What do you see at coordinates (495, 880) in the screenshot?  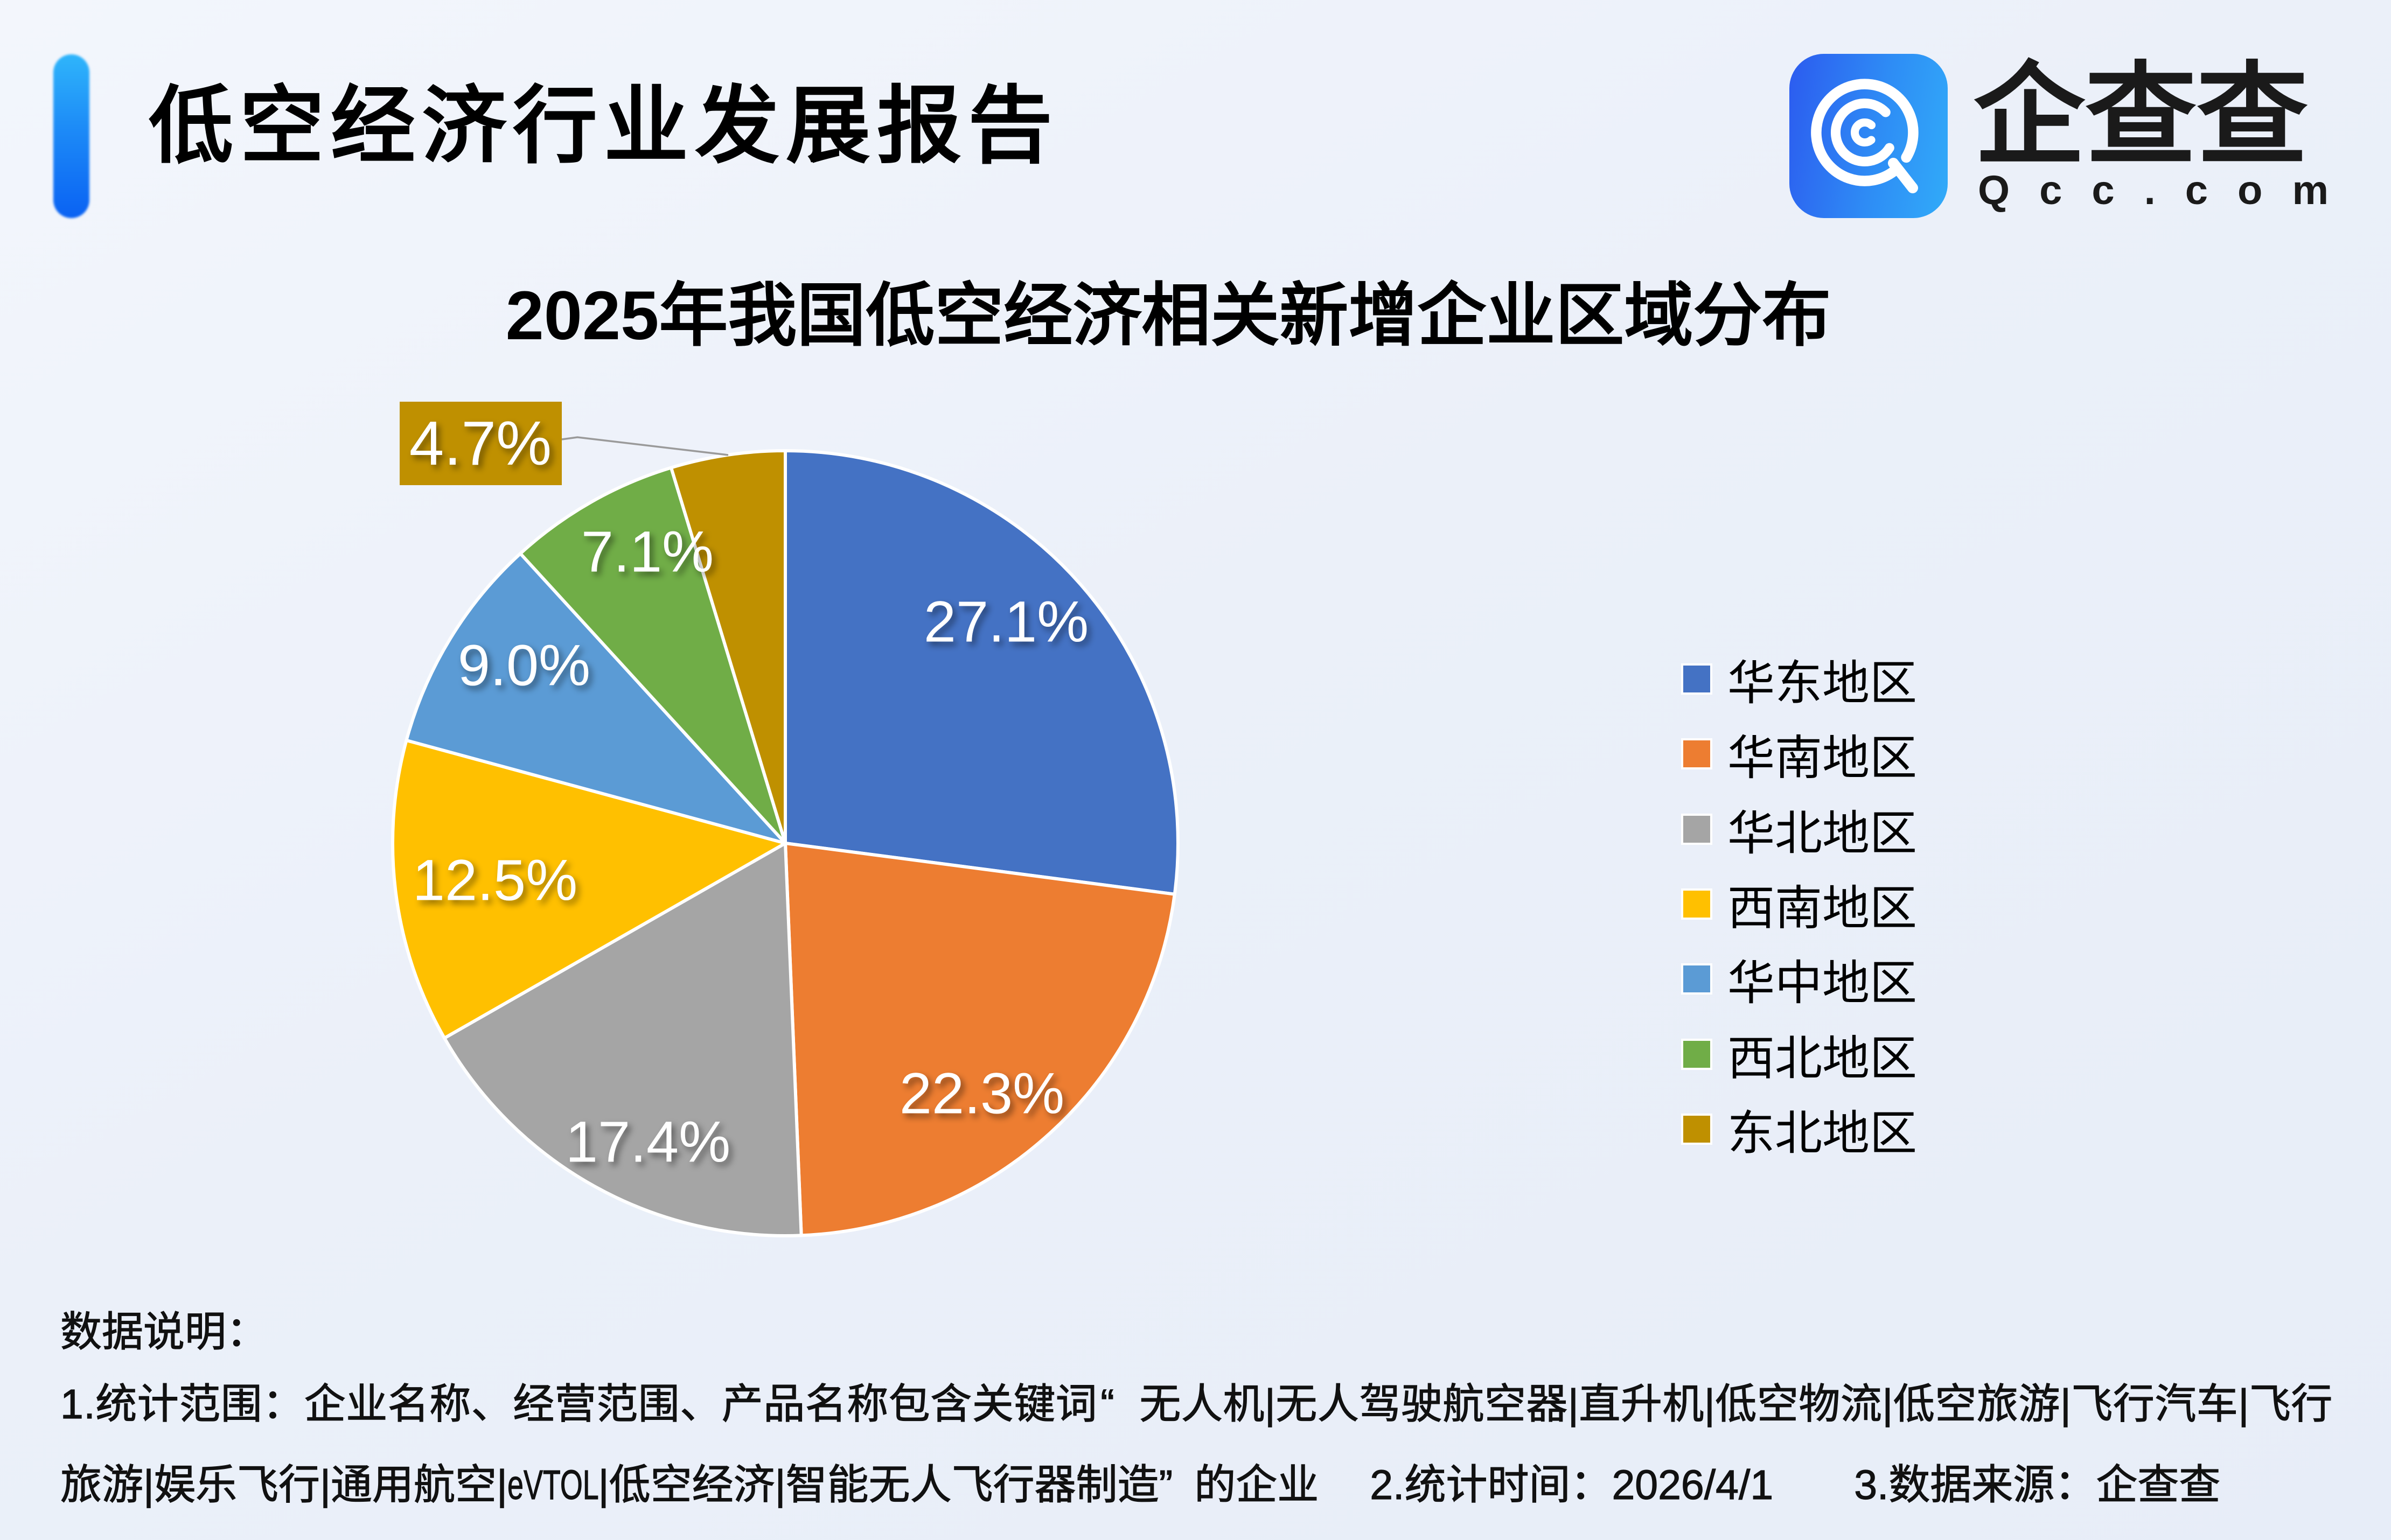 I see `svg-text: 12.5%` at bounding box center [495, 880].